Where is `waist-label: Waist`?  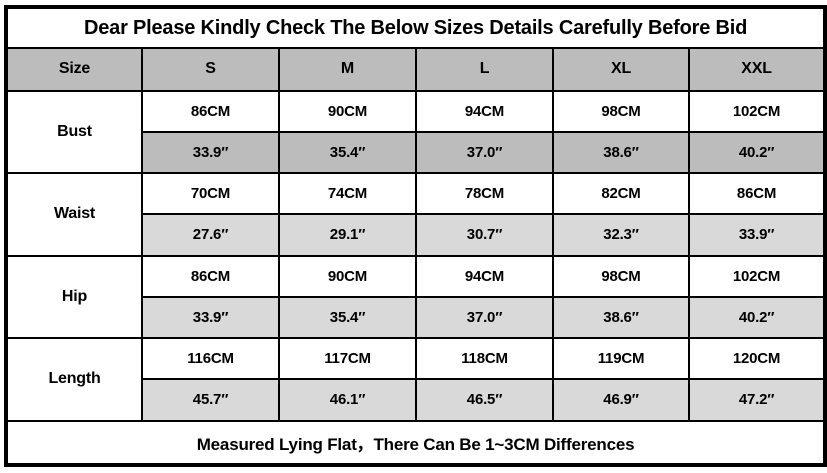
waist-label: Waist is located at coordinates (74, 214).